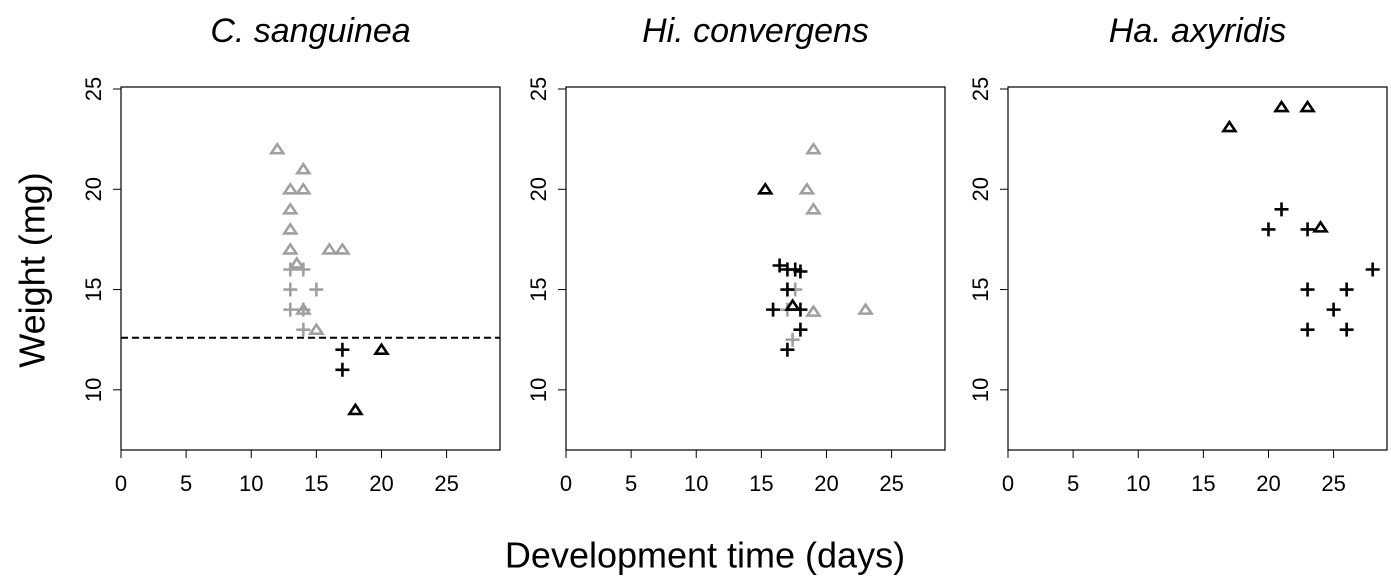 Image resolution: width=1391 pixels, height=579 pixels. Describe the element at coordinates (755, 31) in the screenshot. I see `panel-title: Hi. convergens` at that location.